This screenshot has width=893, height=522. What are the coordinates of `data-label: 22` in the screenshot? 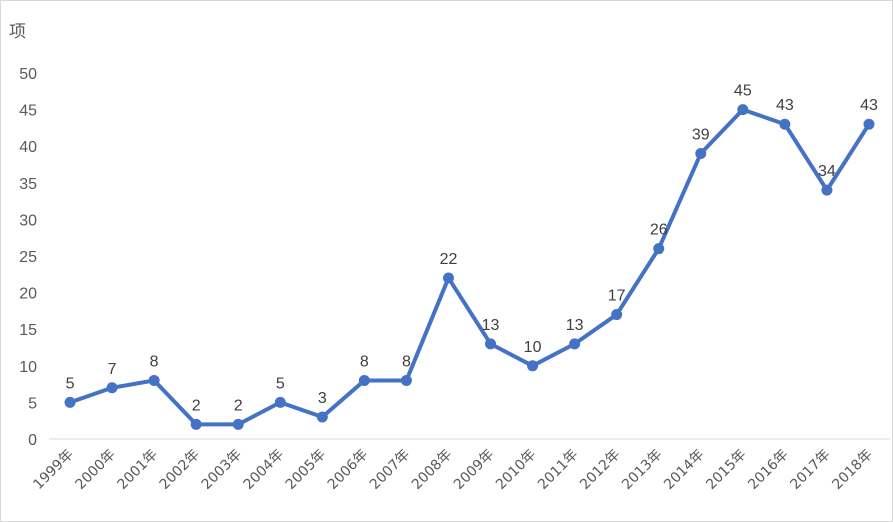 It's located at (449, 259).